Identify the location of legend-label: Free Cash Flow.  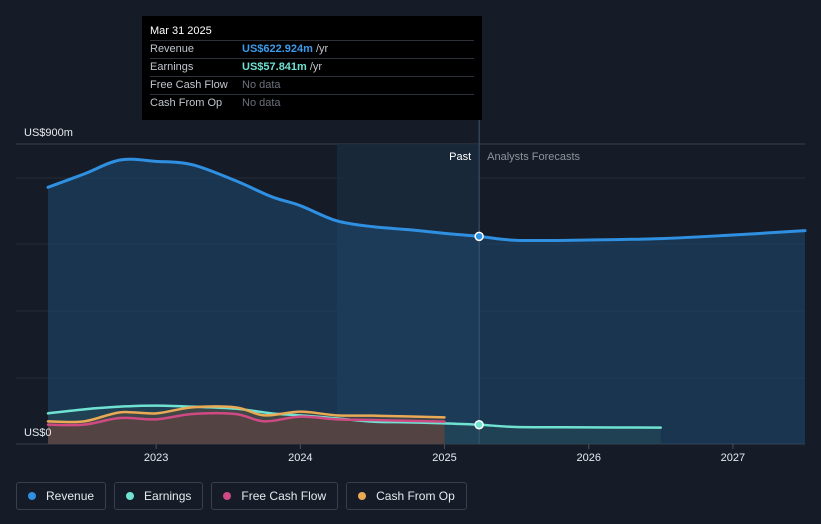
(284, 496).